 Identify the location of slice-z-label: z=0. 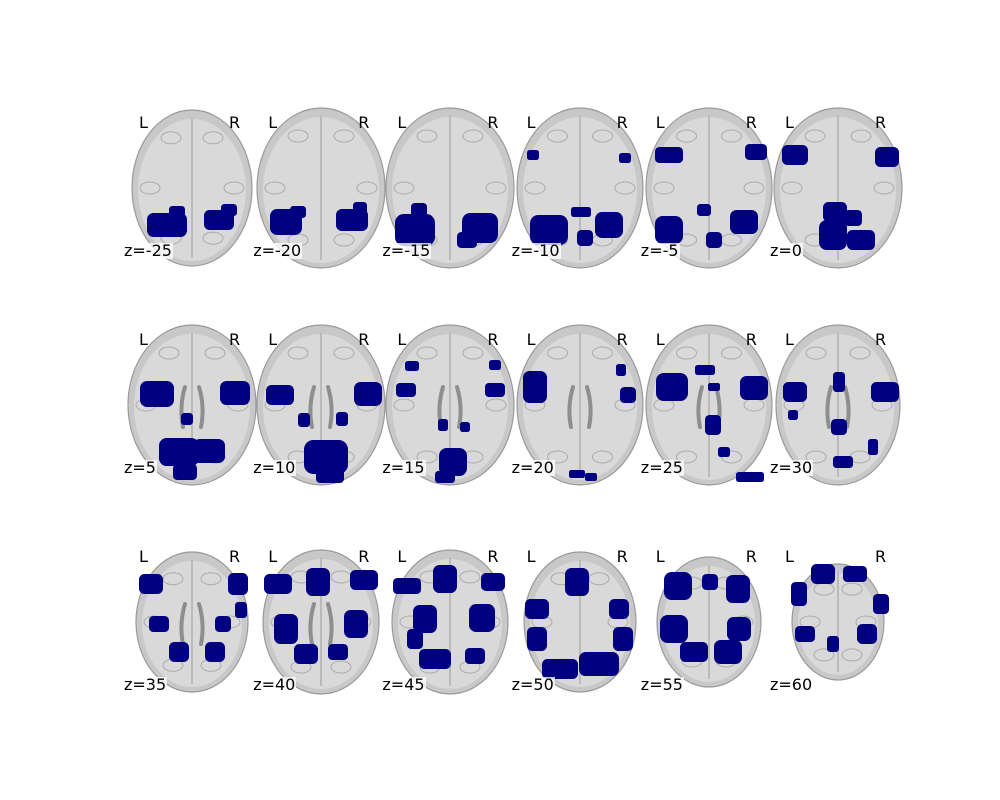
(786, 250).